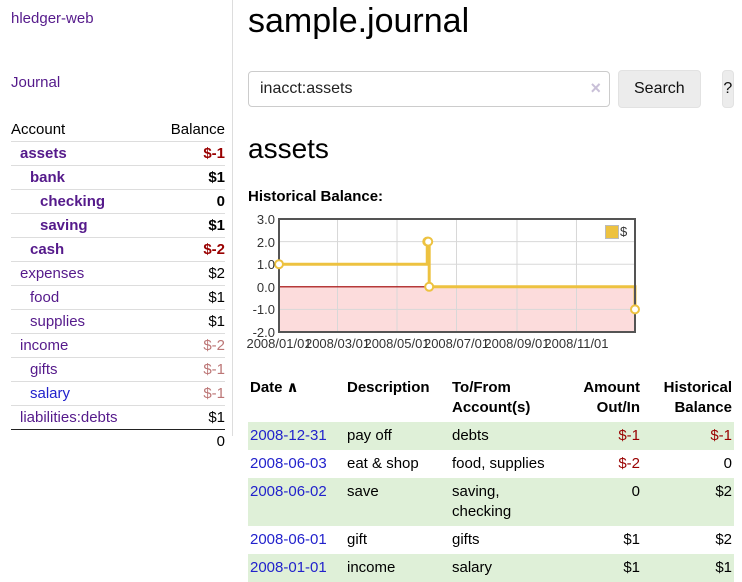 This screenshot has width=742, height=582. Describe the element at coordinates (118, 201) in the screenshot. I see `account-row: checking 0` at that location.